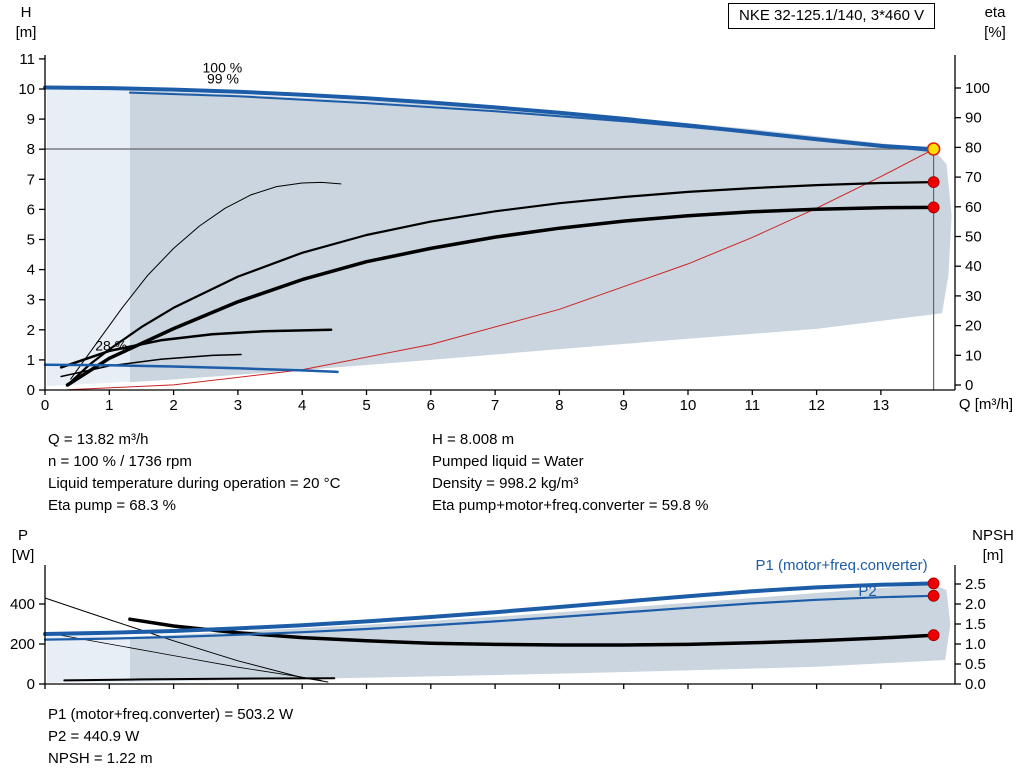 This screenshot has height=781, width=1024. I want to click on x-tick-label: 8, so click(559, 405).